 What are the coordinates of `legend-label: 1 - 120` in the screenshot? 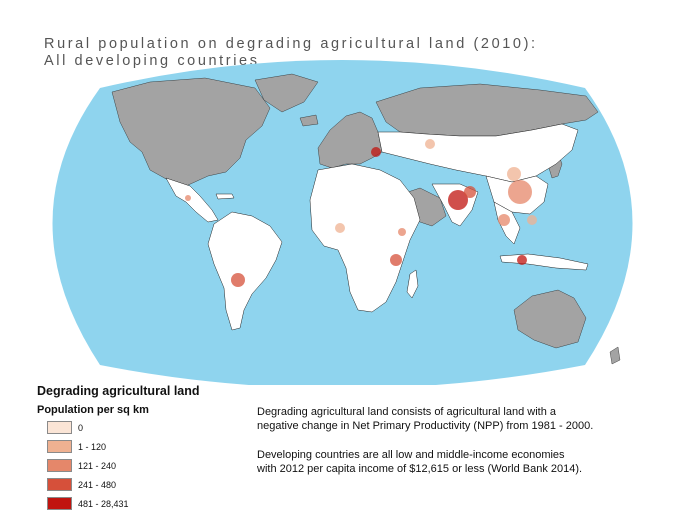 It's located at (92, 446).